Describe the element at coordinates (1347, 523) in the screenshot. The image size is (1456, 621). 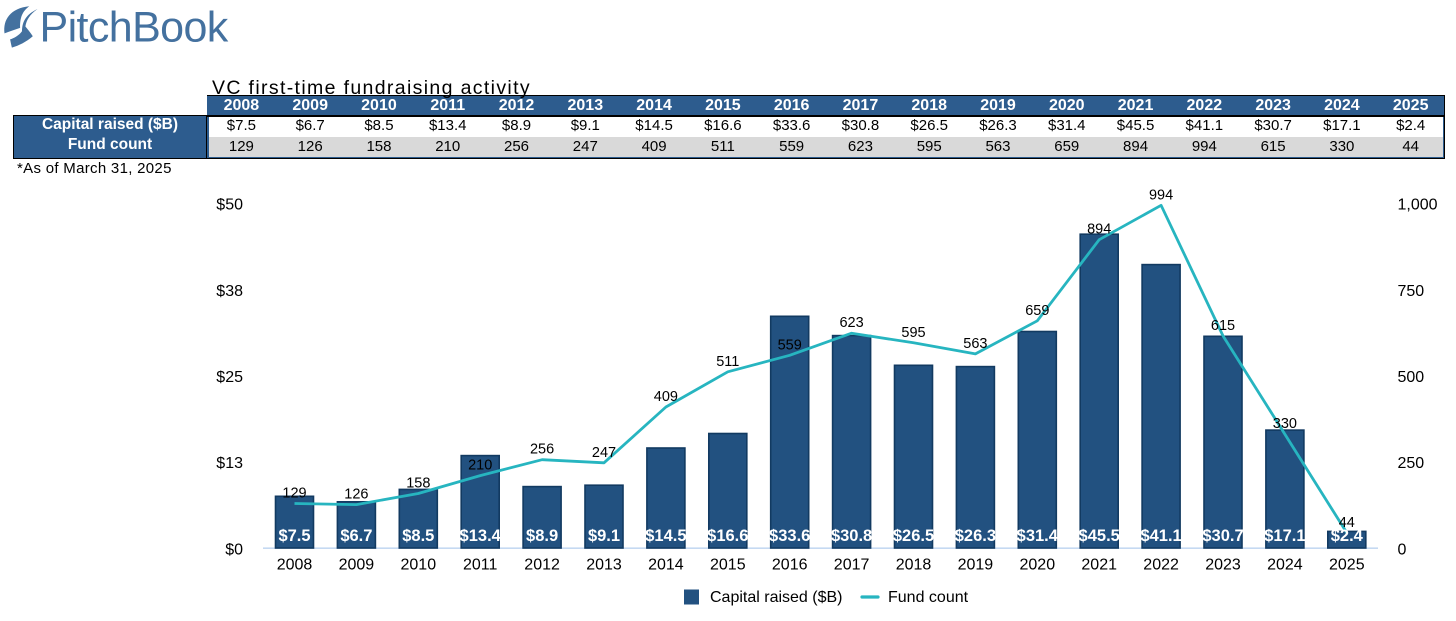
I see `svg-text: 44` at that location.